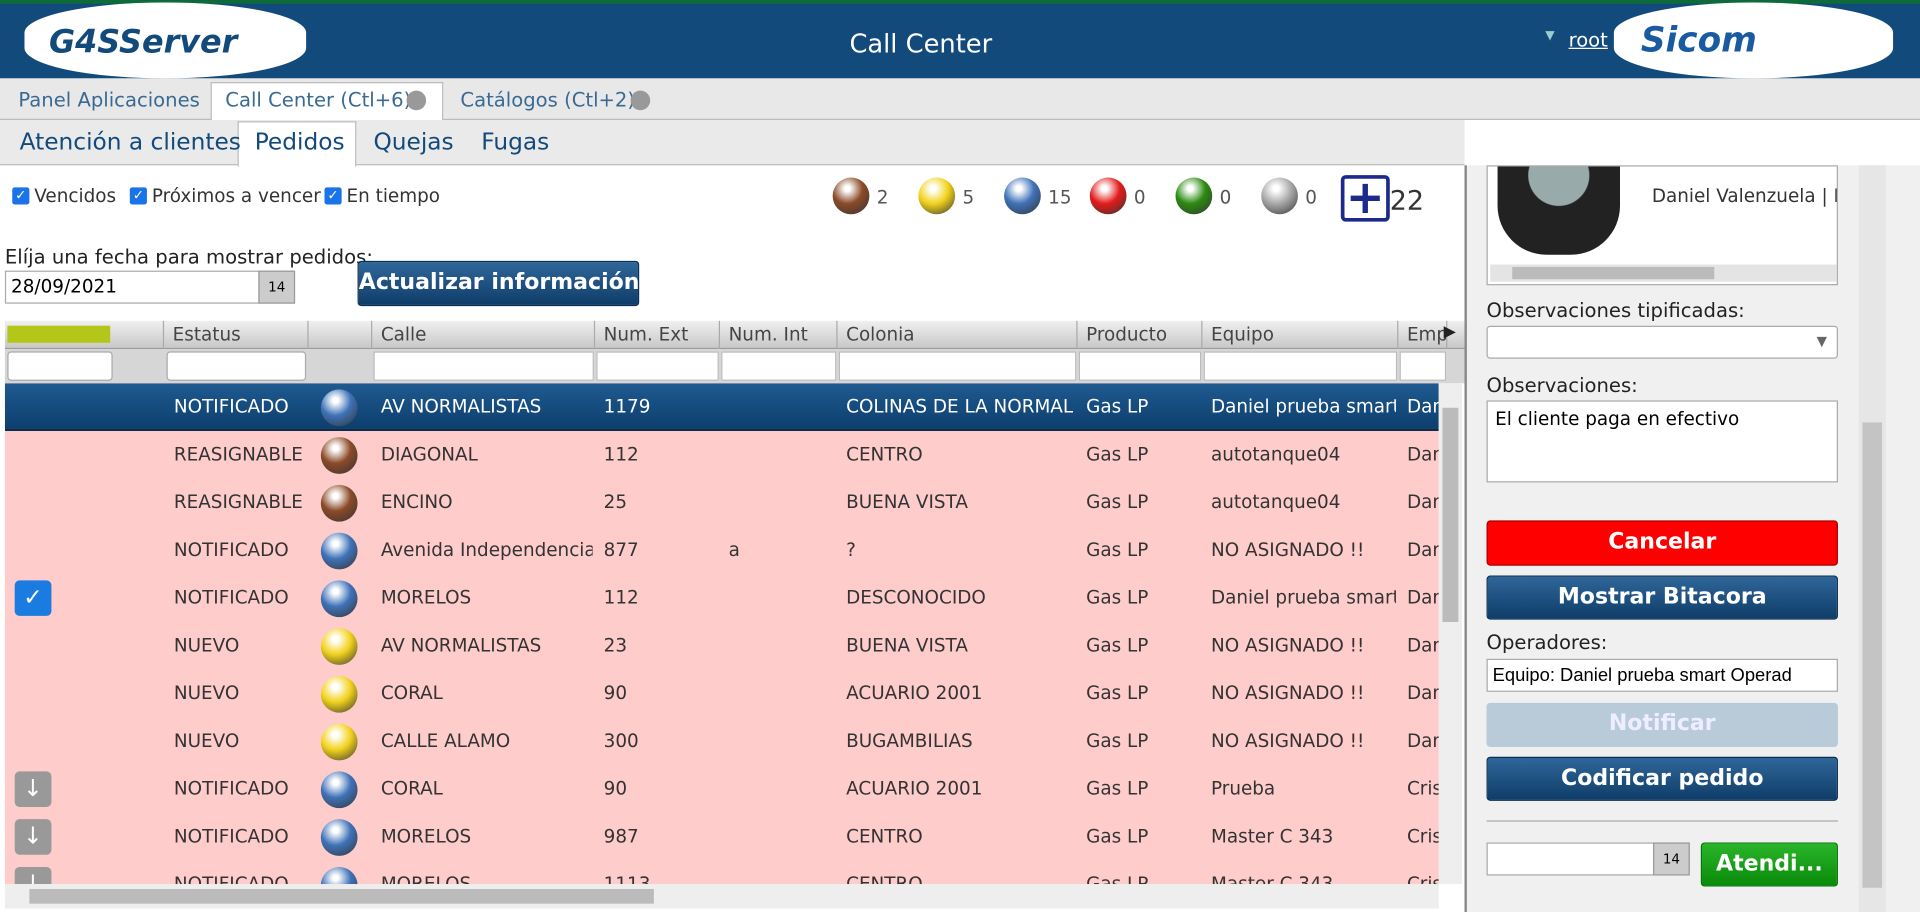  I want to click on operator-select: Equipo: Daniel prueba smart Operad, so click(1662, 675).